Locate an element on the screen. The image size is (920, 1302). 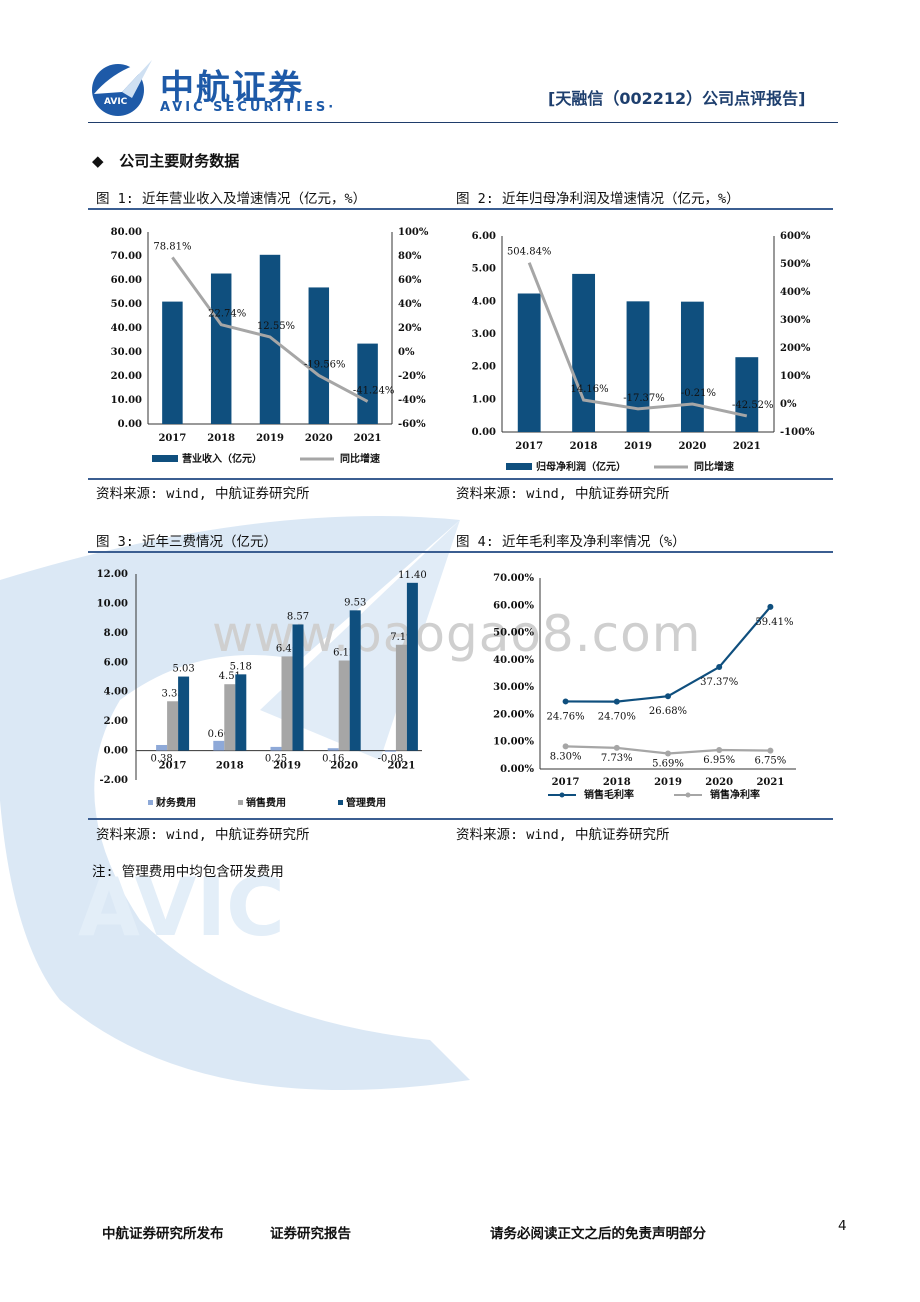
y-left-tick-label: 40.00 is located at coordinates (126, 328).